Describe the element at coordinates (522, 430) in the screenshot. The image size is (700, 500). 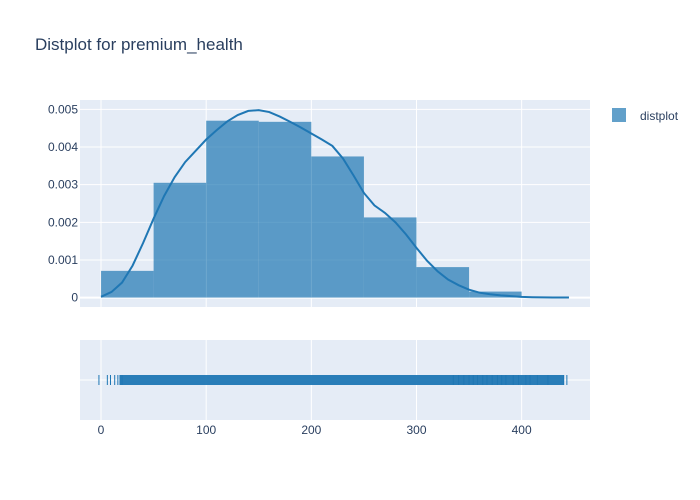
I see `x-tick-label: 400` at that location.